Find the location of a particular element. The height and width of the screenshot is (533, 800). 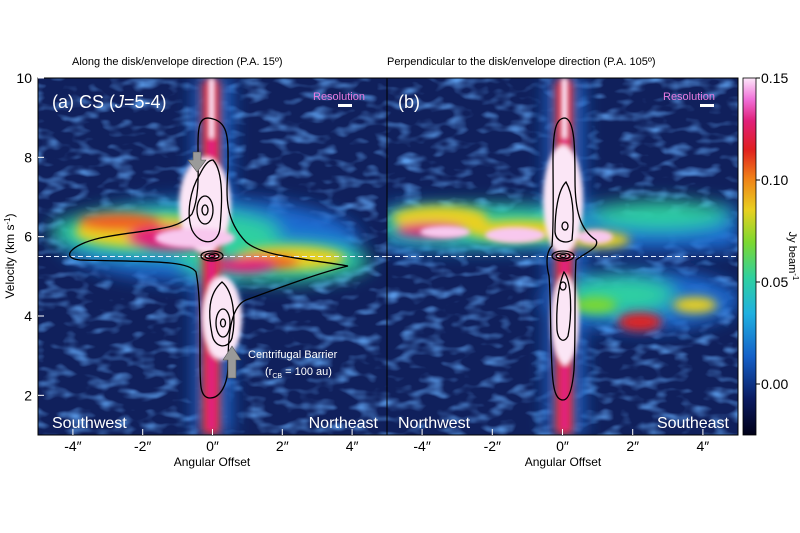

contour-core-a-lower is located at coordinates (223, 323).